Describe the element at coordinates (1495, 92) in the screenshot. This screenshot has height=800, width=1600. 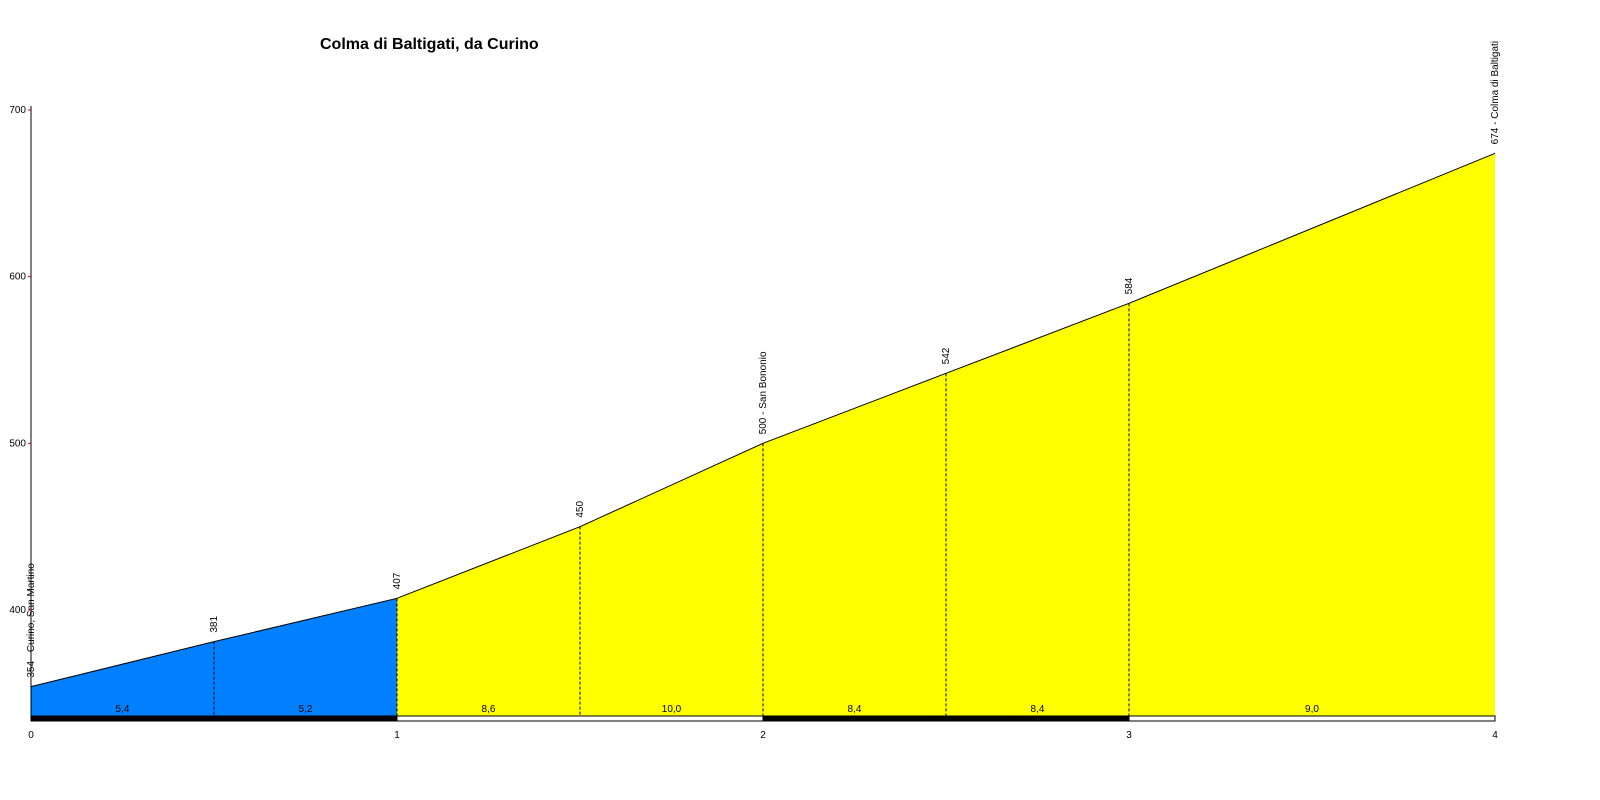
I see `point-label-7: 674 - Colma di Baltigati` at that location.